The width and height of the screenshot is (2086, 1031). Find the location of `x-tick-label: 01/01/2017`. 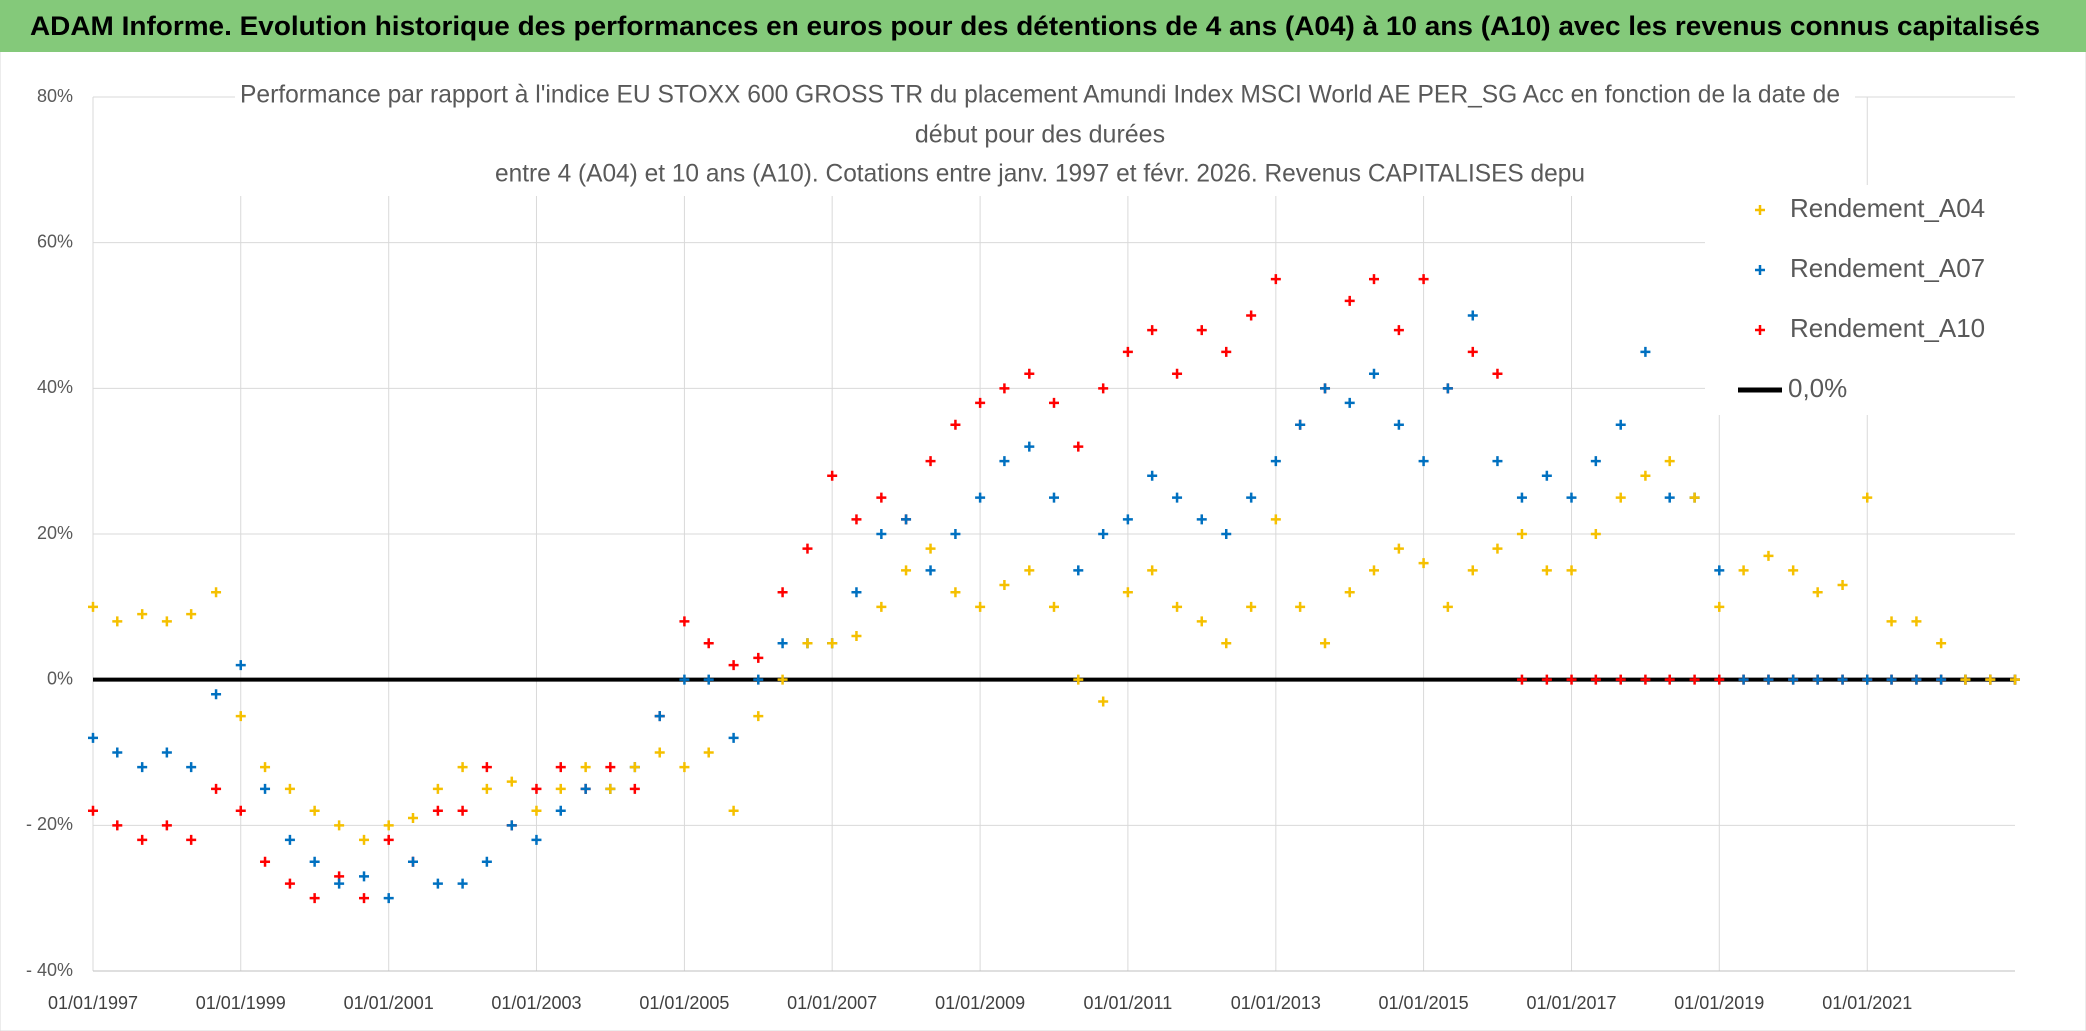

x-tick-label: 01/01/2017 is located at coordinates (1571, 1003).